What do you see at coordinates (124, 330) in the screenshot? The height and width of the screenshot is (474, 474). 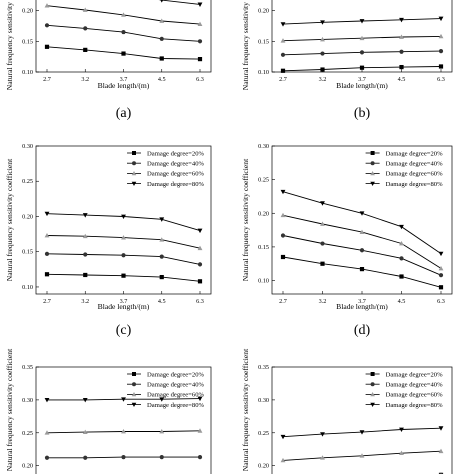 I see `panel-label: (c)` at bounding box center [124, 330].